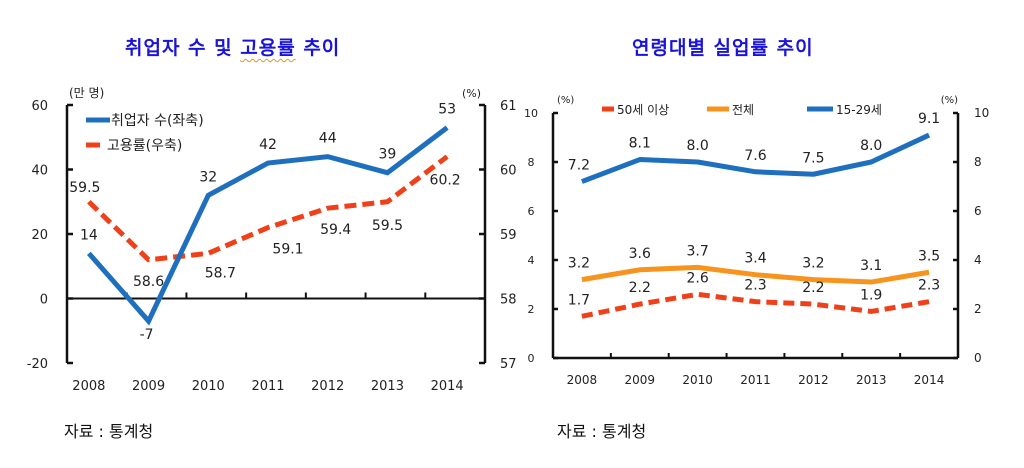  Describe the element at coordinates (871, 266) in the screenshot. I see `data-label-total: 3.1` at that location.